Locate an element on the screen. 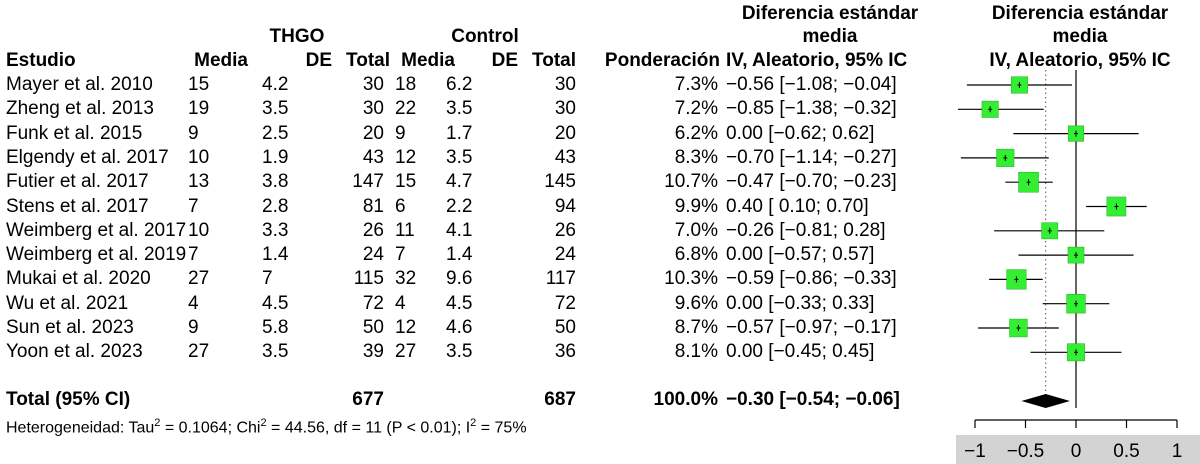 The image size is (1200, 464). n-control: 30 is located at coordinates (565, 84).